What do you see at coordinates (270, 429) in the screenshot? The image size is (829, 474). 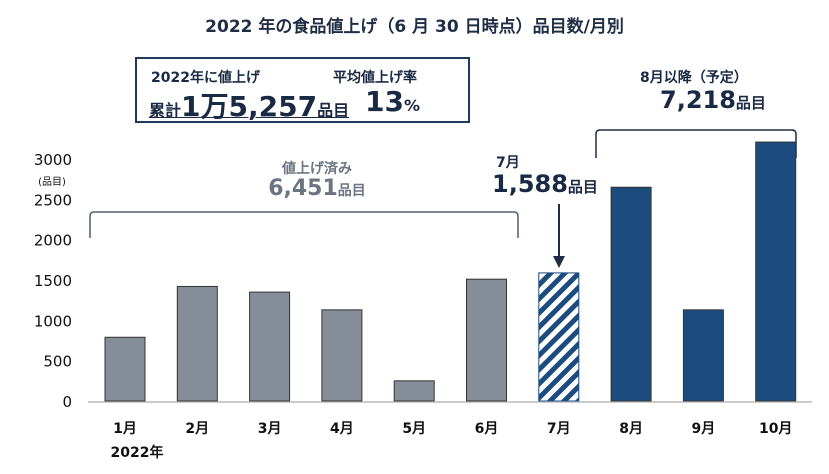 I see `x-tick-label: 3月` at bounding box center [270, 429].